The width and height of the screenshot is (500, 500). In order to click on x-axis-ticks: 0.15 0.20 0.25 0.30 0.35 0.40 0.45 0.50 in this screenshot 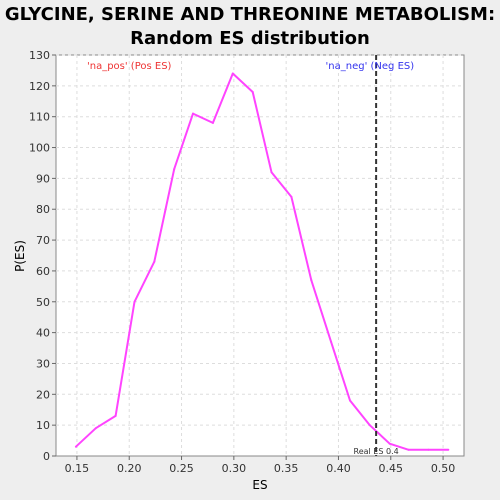, I will do `click(260, 465)`.